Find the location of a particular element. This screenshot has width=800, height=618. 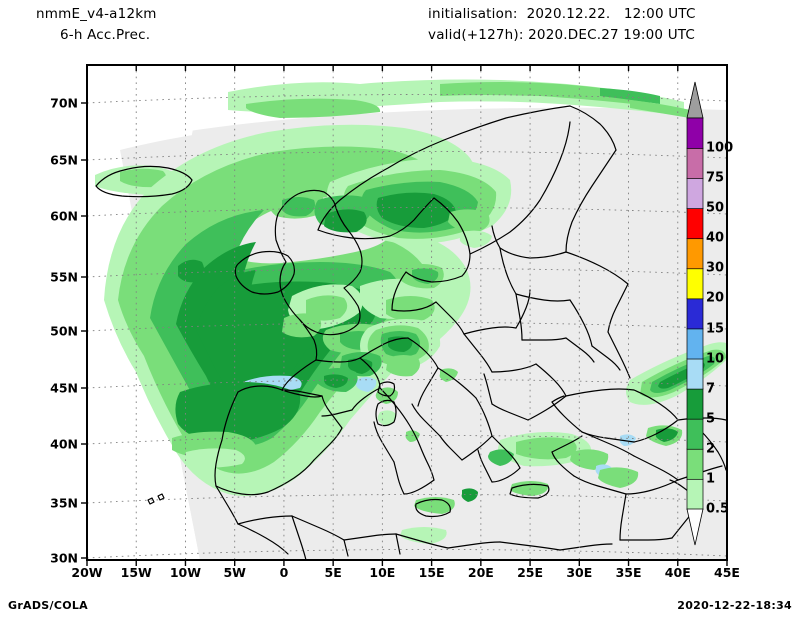

footer-timestamp: 2020-12-22-18:34 is located at coordinates (734, 605).